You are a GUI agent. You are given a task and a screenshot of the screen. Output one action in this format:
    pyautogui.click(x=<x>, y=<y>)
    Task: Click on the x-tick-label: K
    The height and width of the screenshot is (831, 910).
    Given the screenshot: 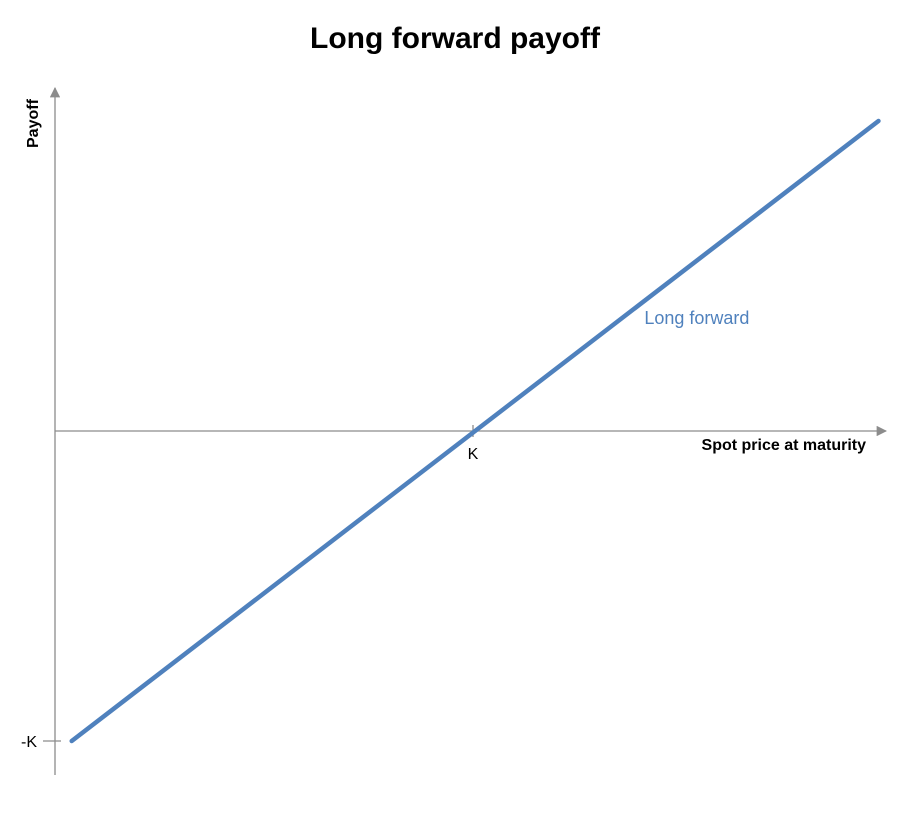 What is the action you would take?
    pyautogui.click(x=473, y=454)
    